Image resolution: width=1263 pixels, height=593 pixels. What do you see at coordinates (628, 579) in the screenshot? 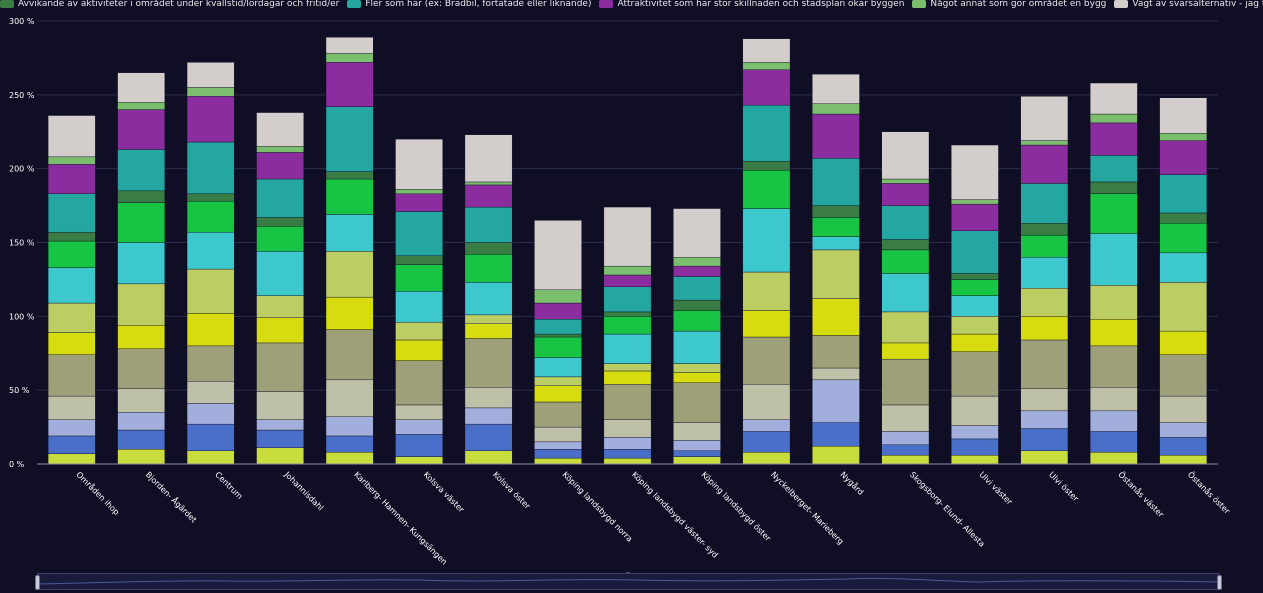
I see `range-scrollbar: ‥` at bounding box center [628, 579].